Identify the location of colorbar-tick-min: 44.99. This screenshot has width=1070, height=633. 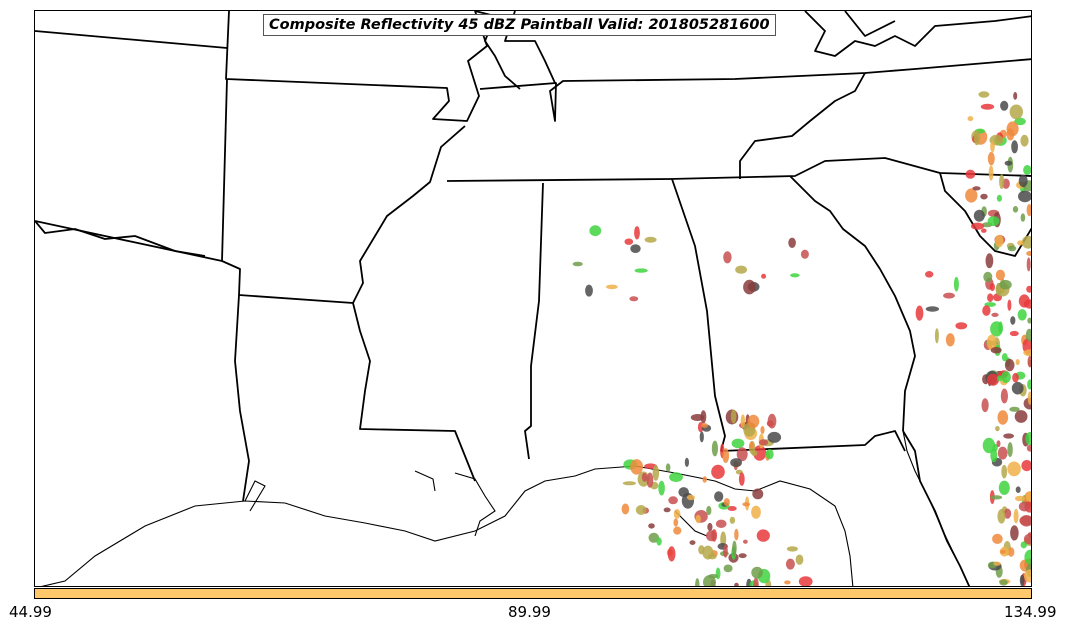
(30, 612).